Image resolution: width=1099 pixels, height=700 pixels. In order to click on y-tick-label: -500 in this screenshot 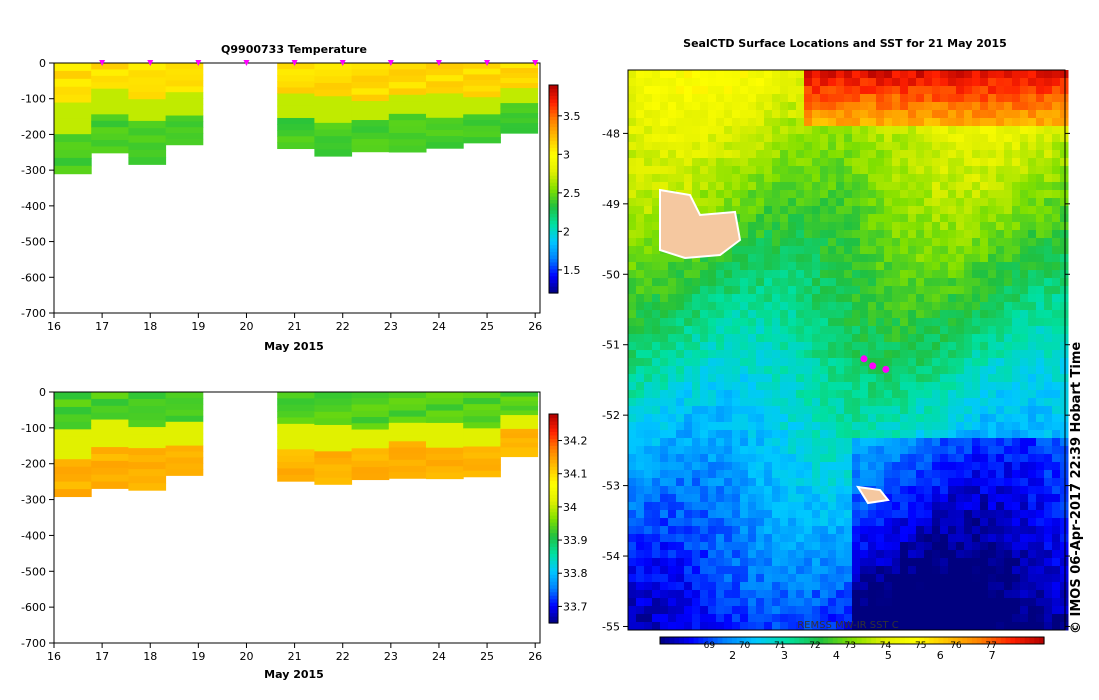, I will do `click(33, 242)`.